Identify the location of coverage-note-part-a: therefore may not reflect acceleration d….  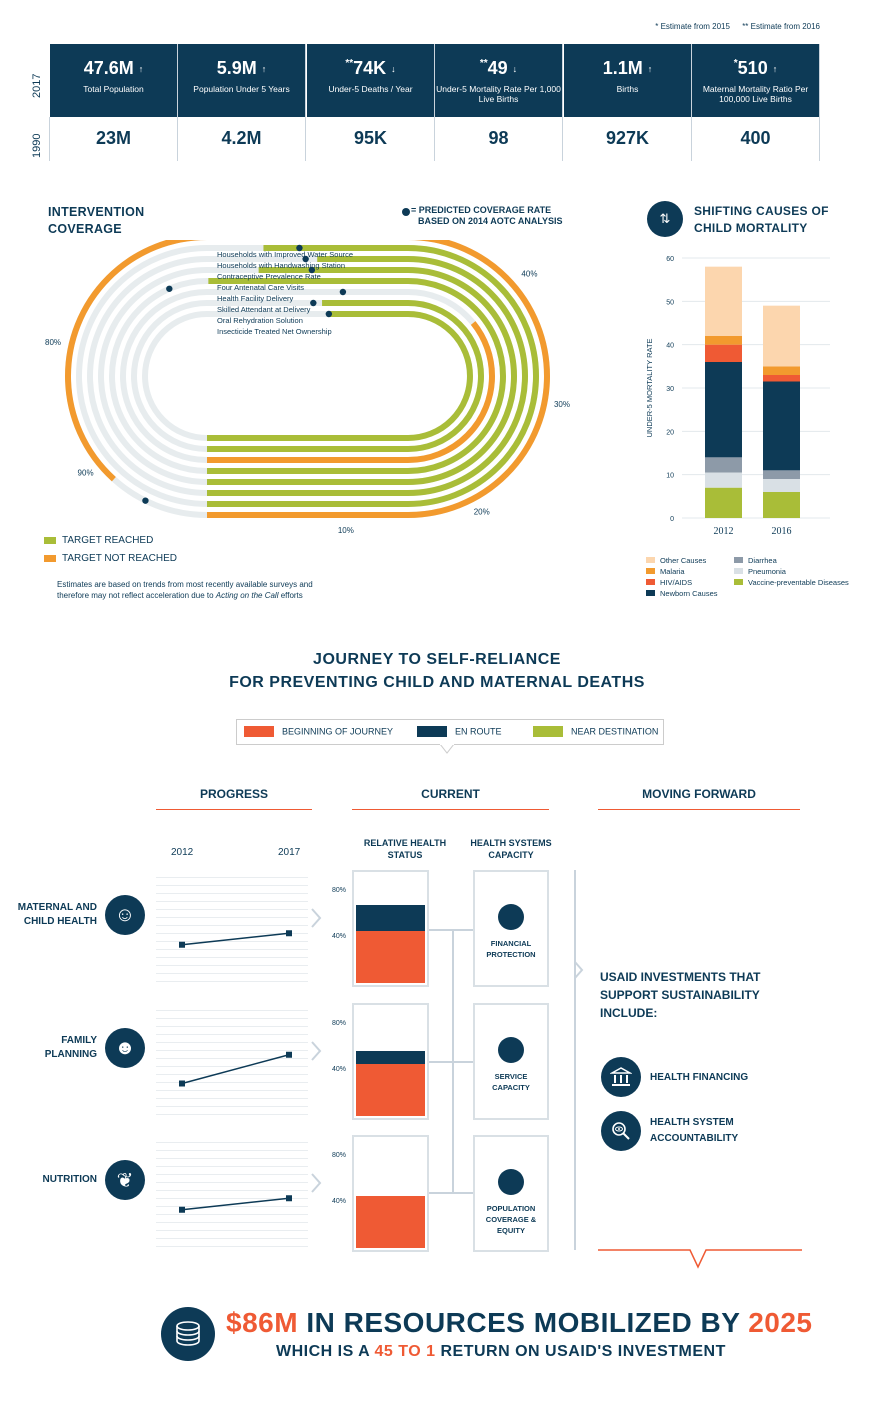
(136, 595).